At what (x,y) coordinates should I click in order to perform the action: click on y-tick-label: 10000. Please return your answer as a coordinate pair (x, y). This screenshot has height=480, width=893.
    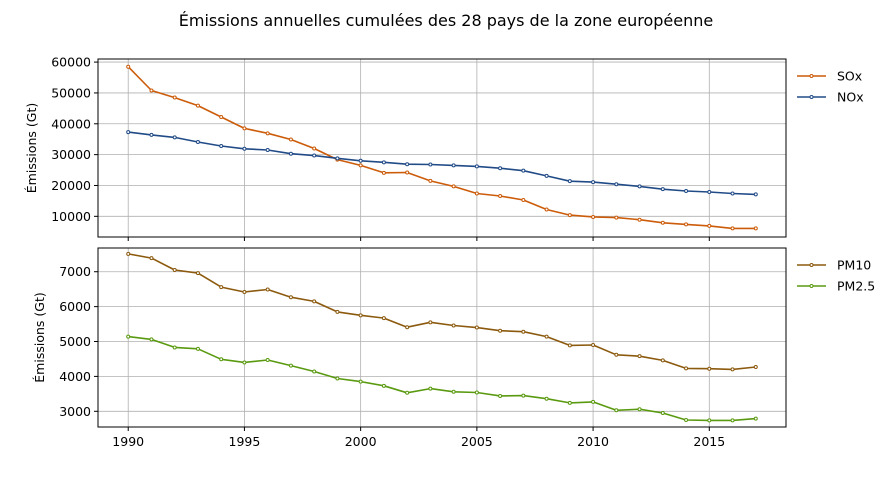
    Looking at the image, I should click on (71, 216).